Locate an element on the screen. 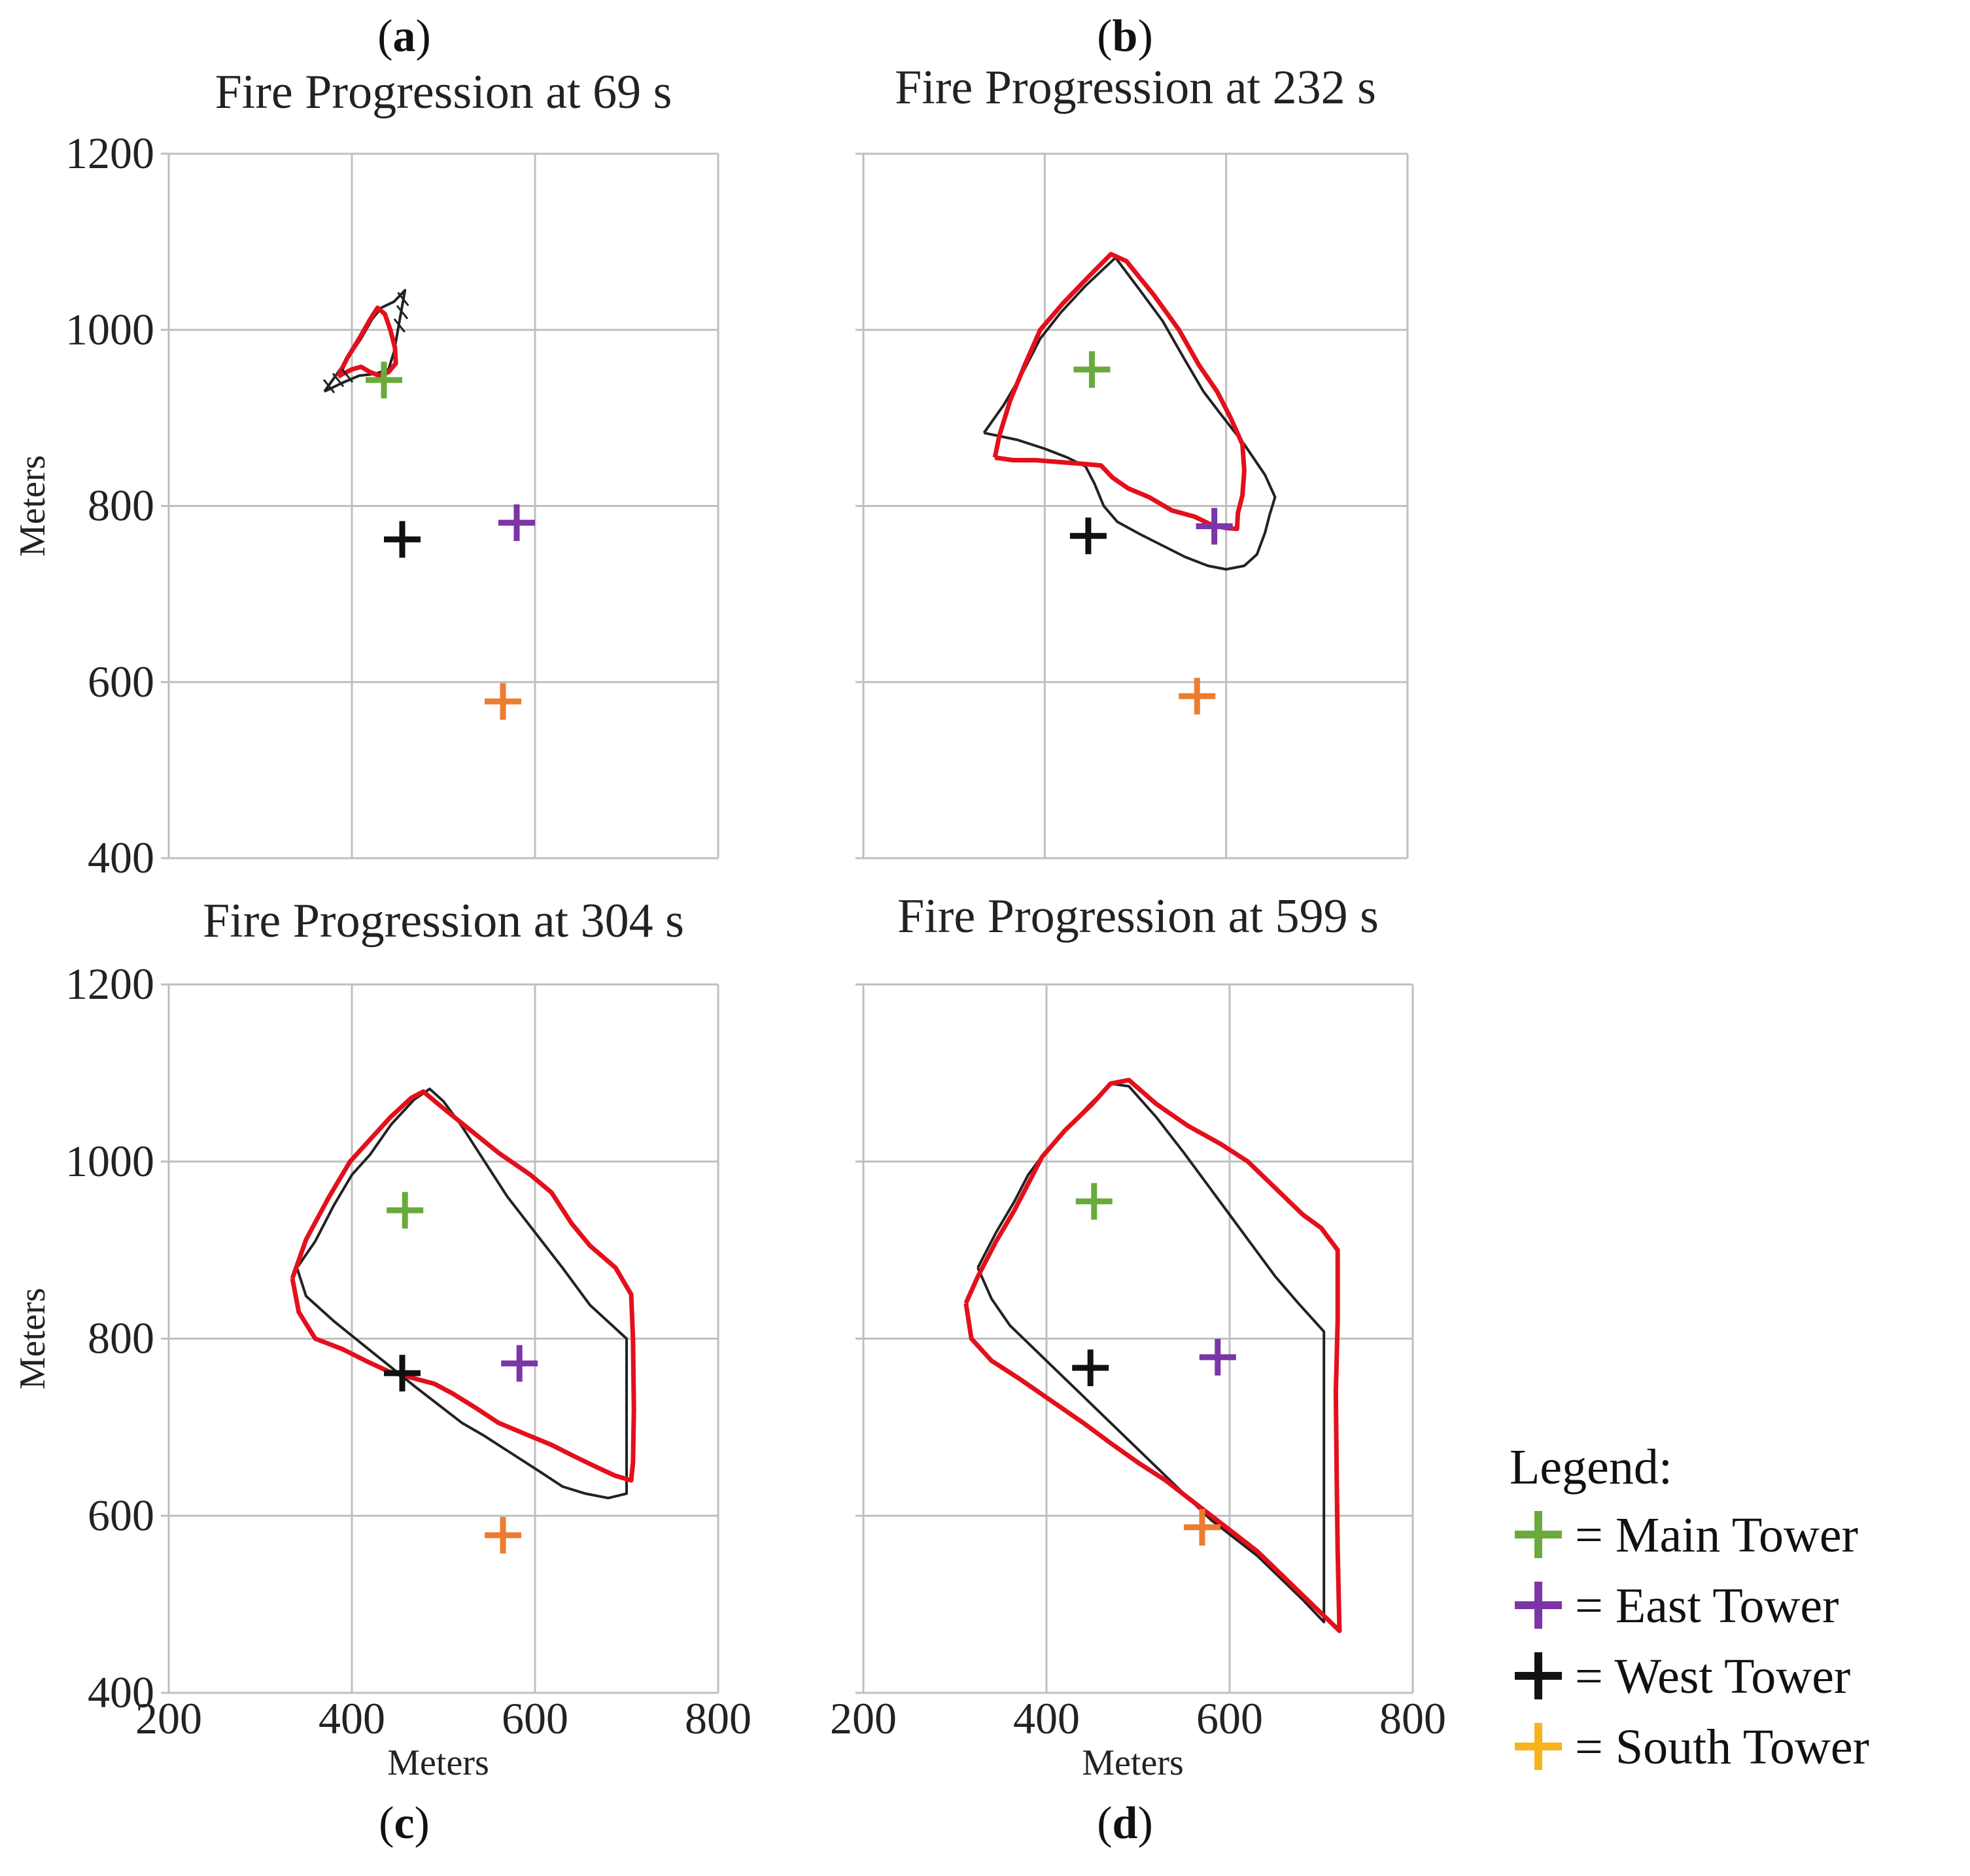  observed-perimeter-c is located at coordinates (463, 1286).